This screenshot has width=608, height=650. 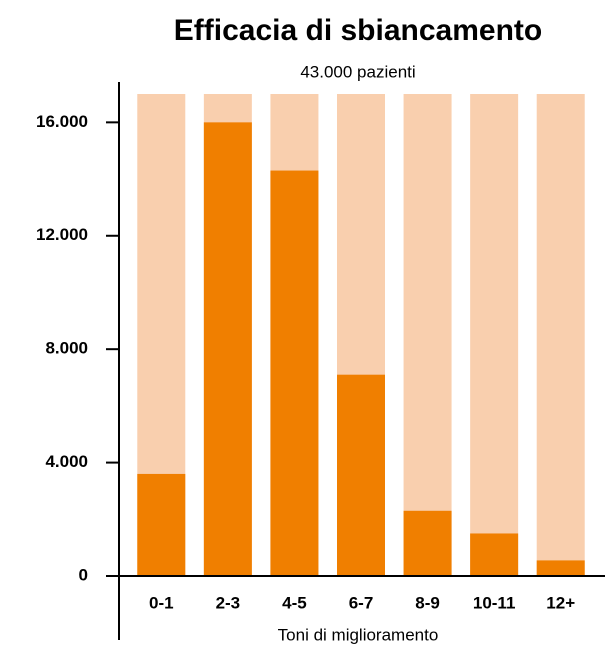 I want to click on x-tick-label: 4-5, so click(x=294, y=602).